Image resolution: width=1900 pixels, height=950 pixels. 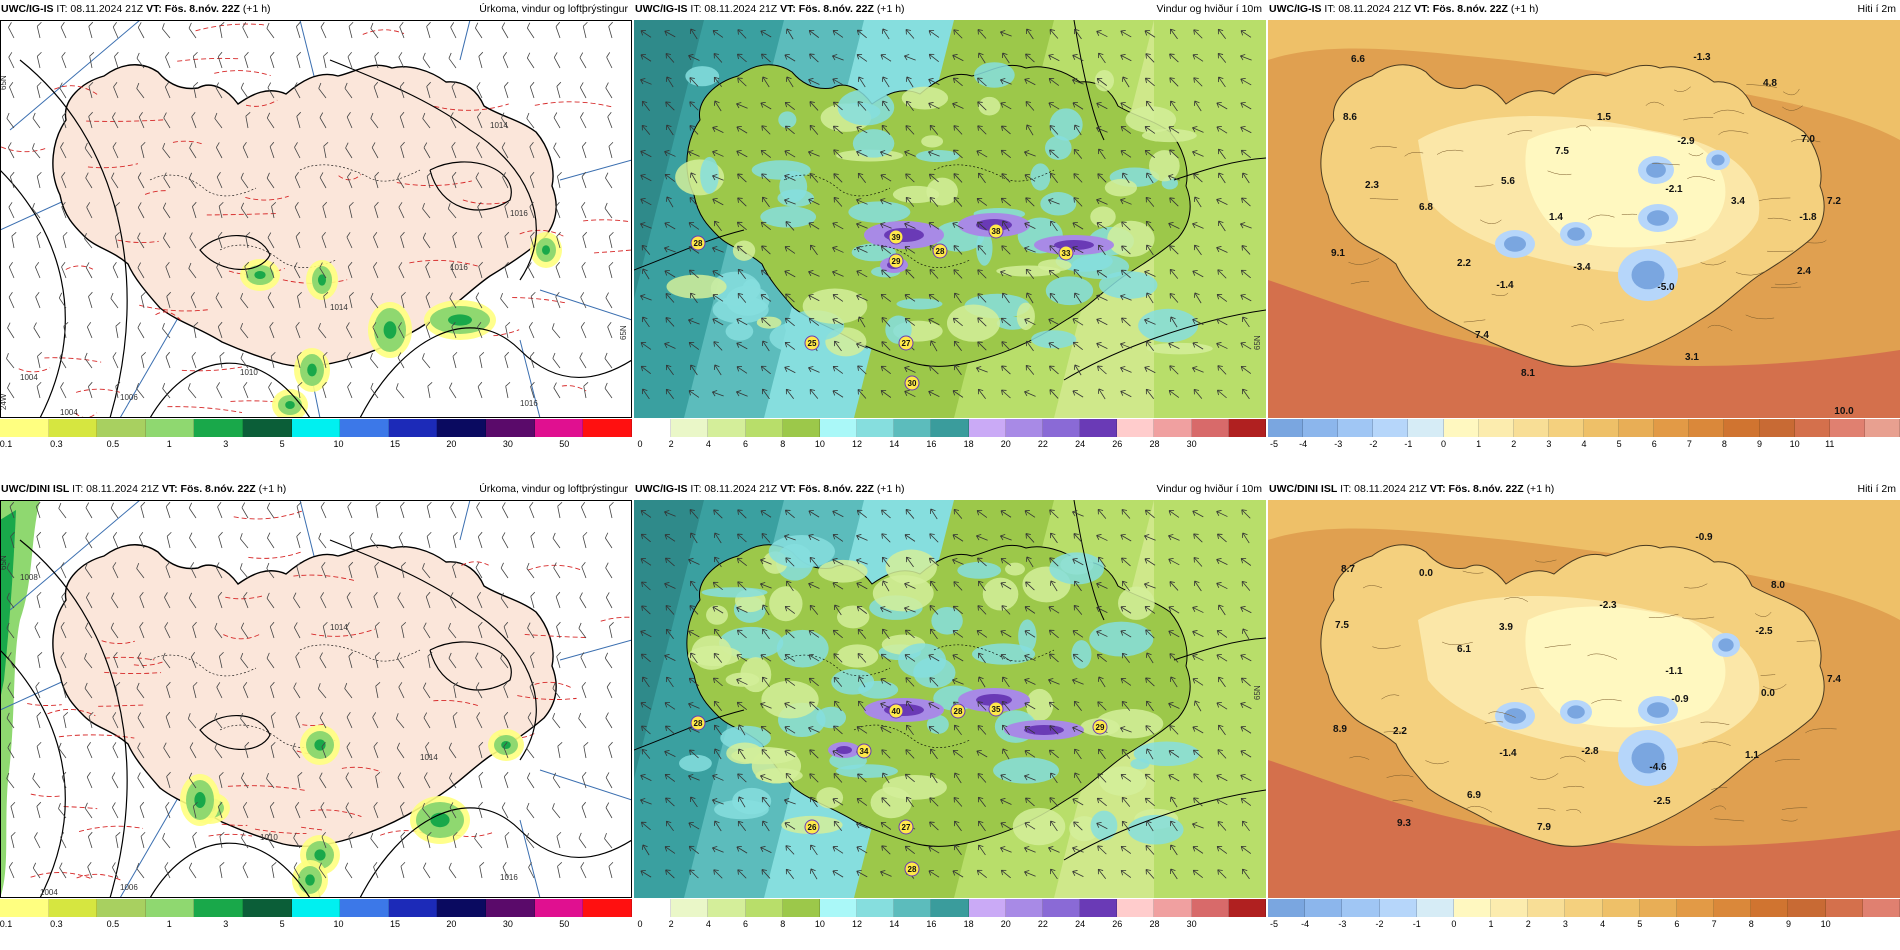 I want to click on map-view: 28 40 35 34 28 29 26 27 28 65N, so click(x=950, y=699).